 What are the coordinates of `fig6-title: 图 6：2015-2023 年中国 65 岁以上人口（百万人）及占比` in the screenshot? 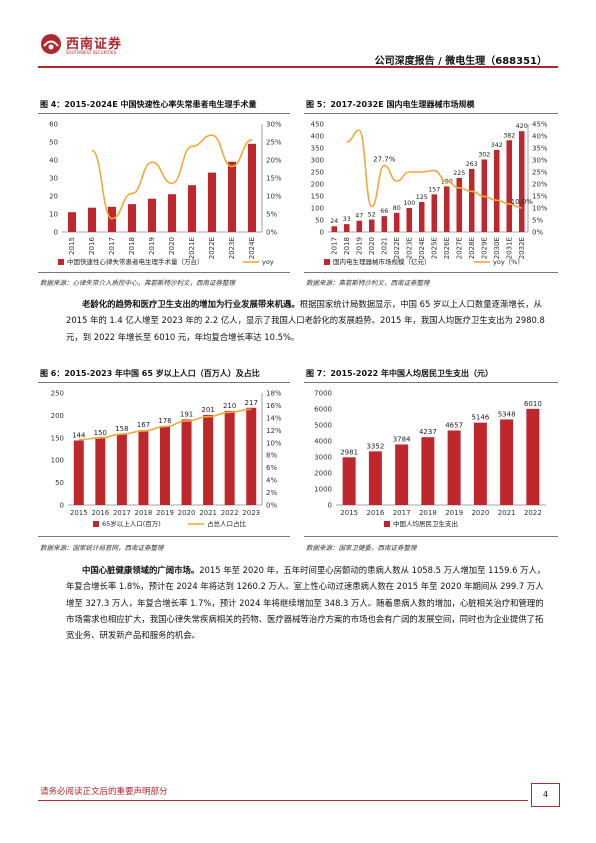 It's located at (150, 373).